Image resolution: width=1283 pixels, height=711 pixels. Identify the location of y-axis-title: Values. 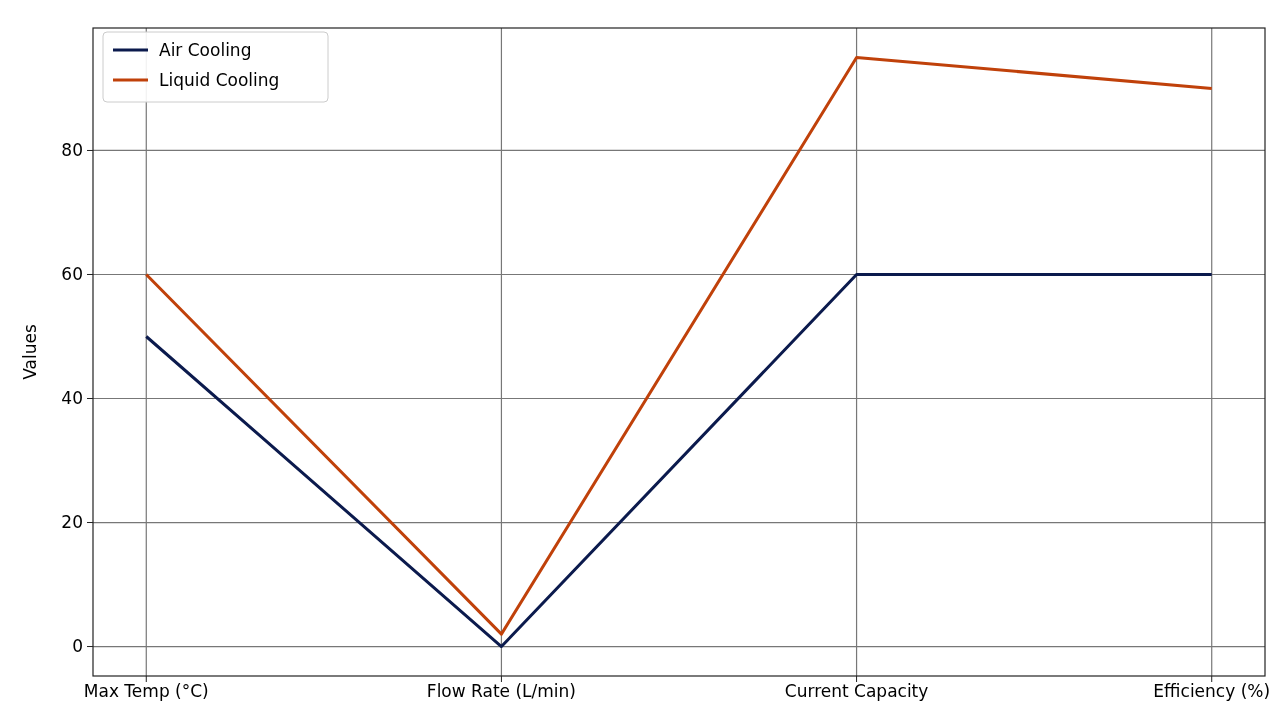
(30, 352).